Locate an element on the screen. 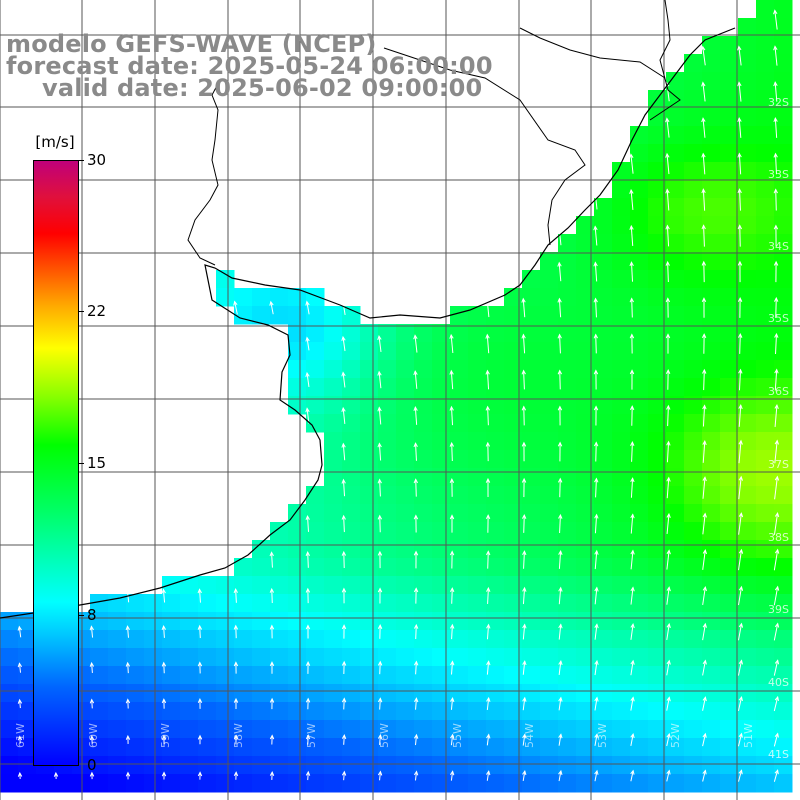 This screenshot has height=800, width=800. river-path is located at coordinates (204, 172).